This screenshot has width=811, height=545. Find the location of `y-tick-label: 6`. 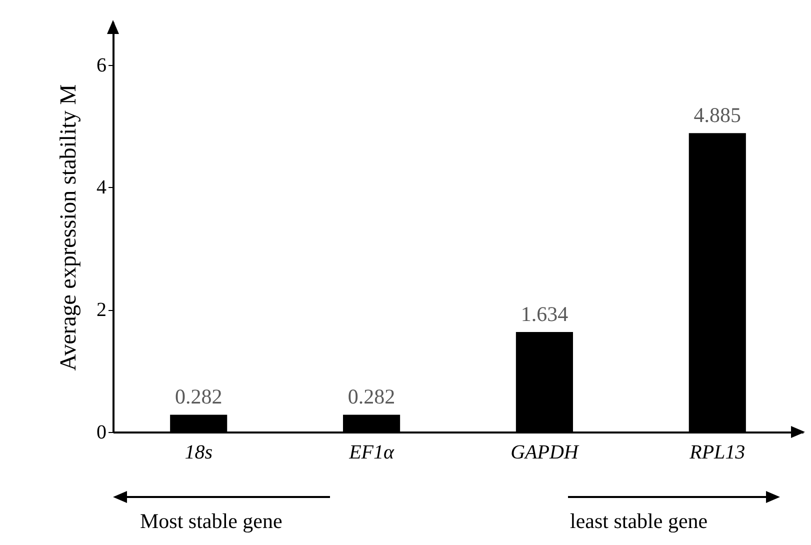

y-tick-label: 6 is located at coordinates (101, 65).